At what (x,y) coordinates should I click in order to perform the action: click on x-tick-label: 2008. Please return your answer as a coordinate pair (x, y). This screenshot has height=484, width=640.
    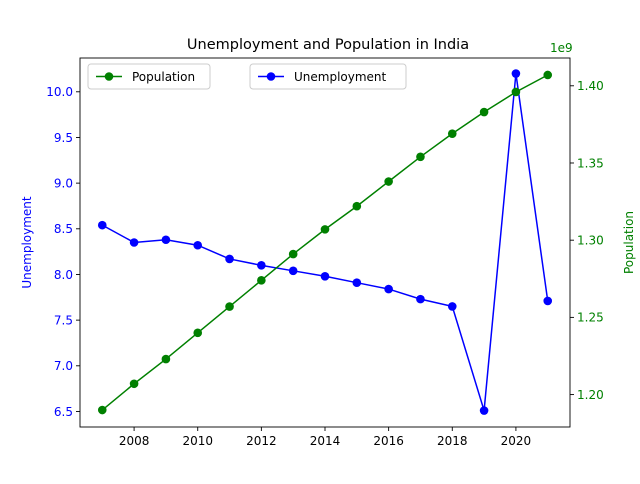
    Looking at the image, I should click on (134, 441).